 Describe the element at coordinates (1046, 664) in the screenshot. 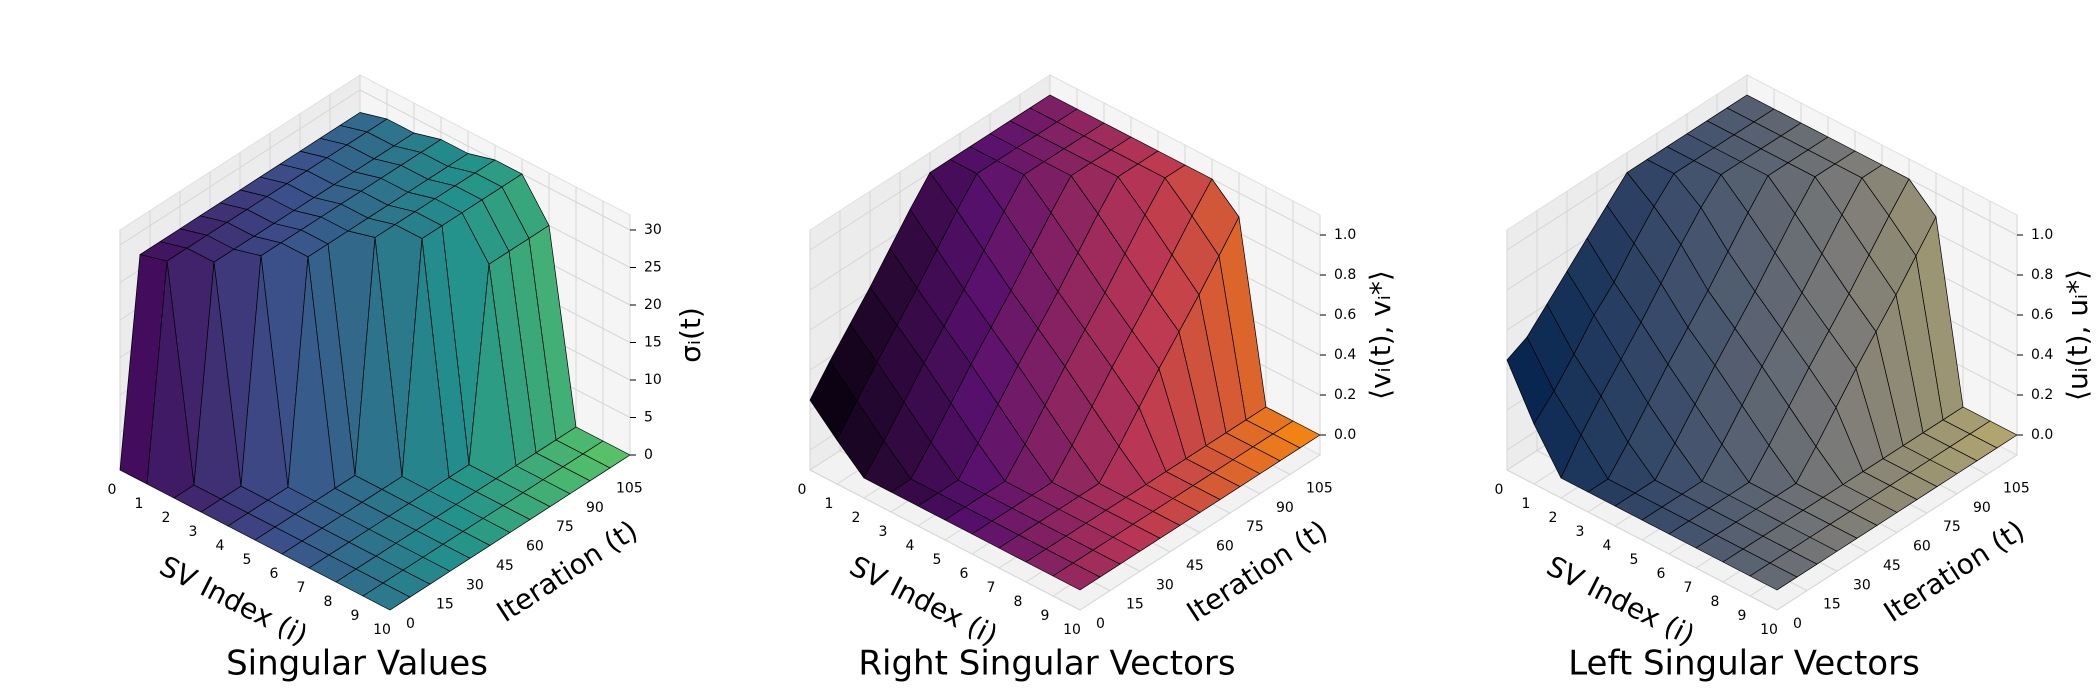

I see `chart-title: Right Singular Vectors` at that location.